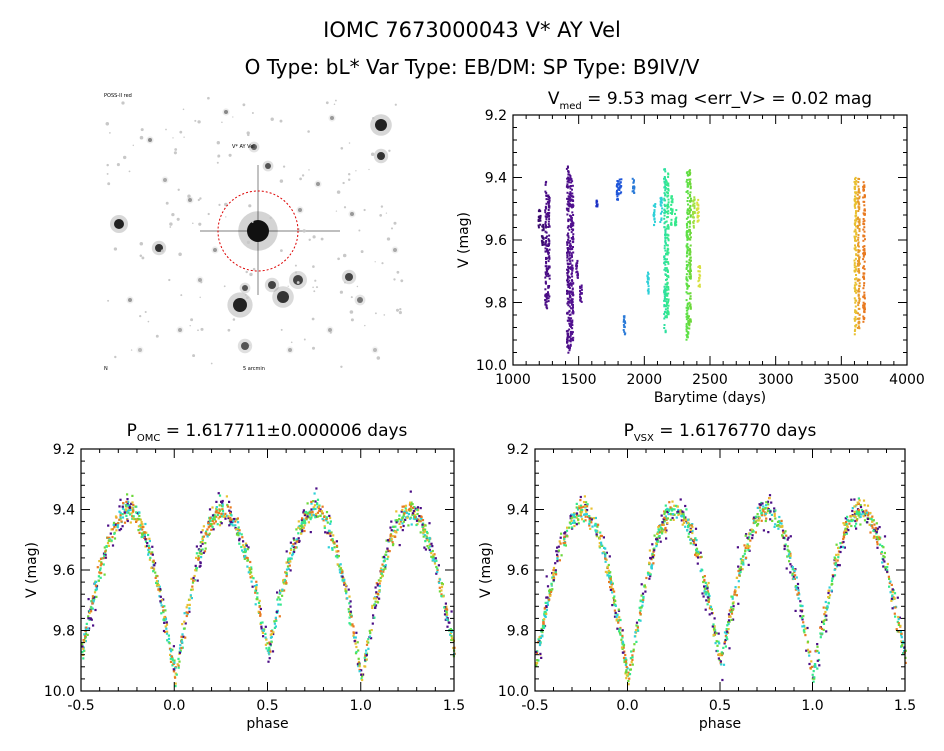 This screenshot has height=751, width=944. I want to click on panel-title-text: = 1.6176770 days, so click(735, 431).